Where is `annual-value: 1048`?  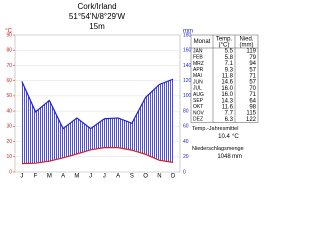 annual-value: 1048 is located at coordinates (224, 157).